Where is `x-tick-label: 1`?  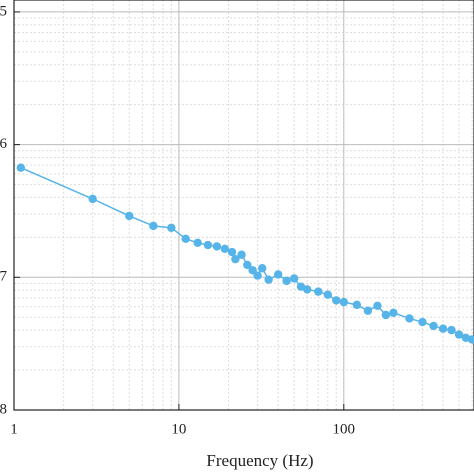
x-tick-label: 1 is located at coordinates (14, 429).